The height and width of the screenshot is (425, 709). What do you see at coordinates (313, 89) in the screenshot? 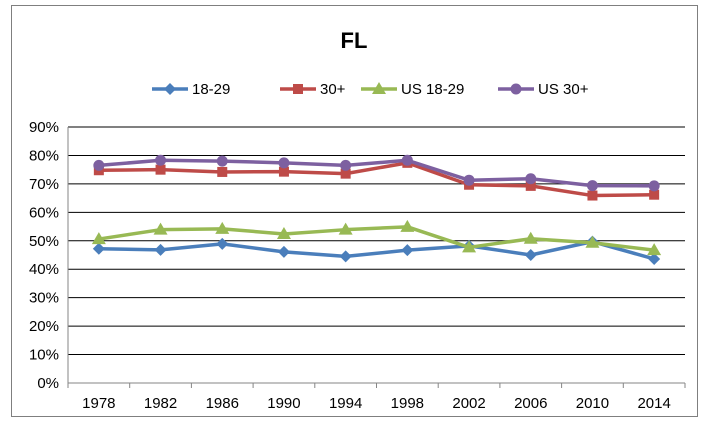
I see `legend-item: 30+` at bounding box center [313, 89].